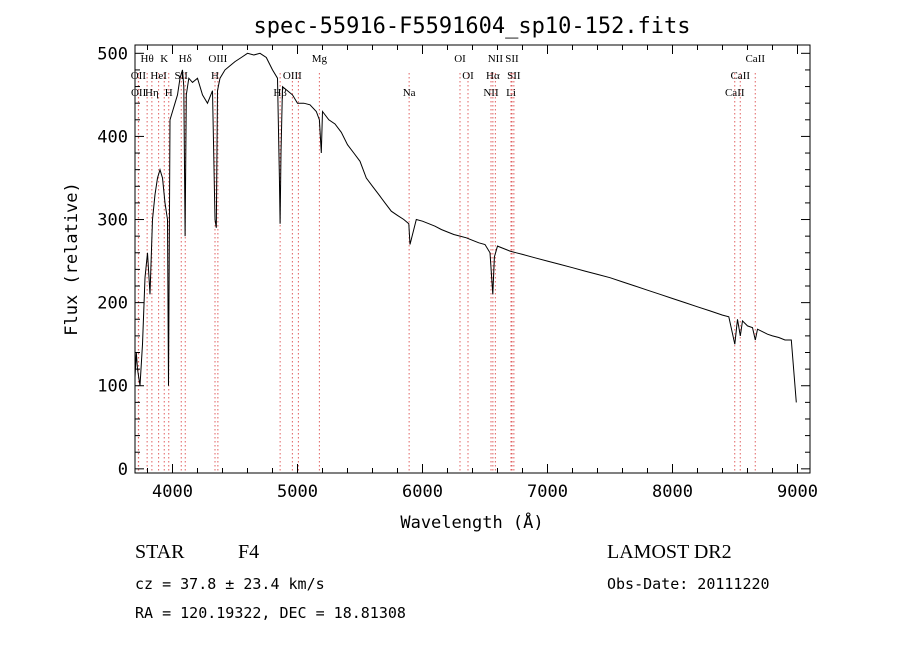 The image size is (900, 650). Describe the element at coordinates (160, 552) in the screenshot. I see `object-class: STAR` at that location.